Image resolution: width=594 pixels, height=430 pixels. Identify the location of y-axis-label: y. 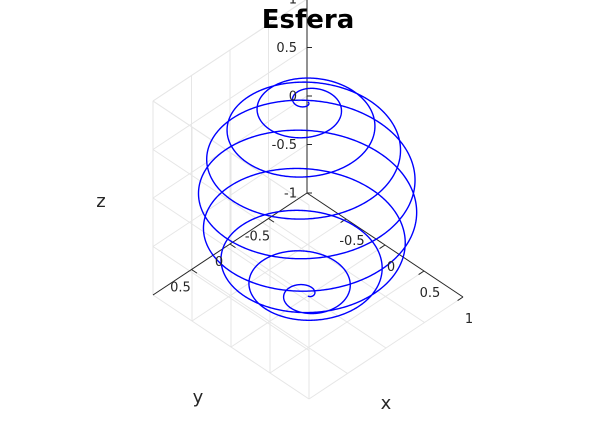
(198, 397).